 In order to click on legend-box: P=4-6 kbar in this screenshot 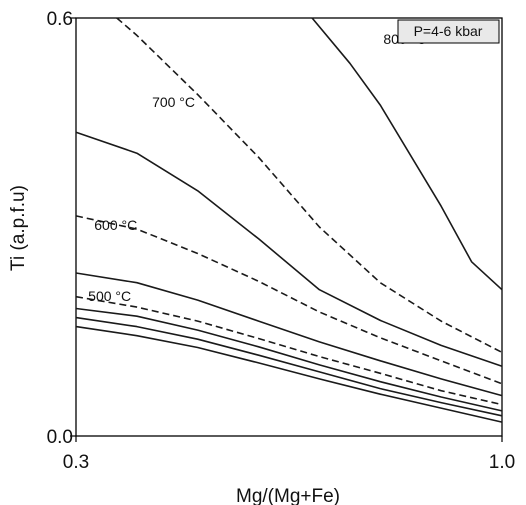, I will do `click(448, 31)`.